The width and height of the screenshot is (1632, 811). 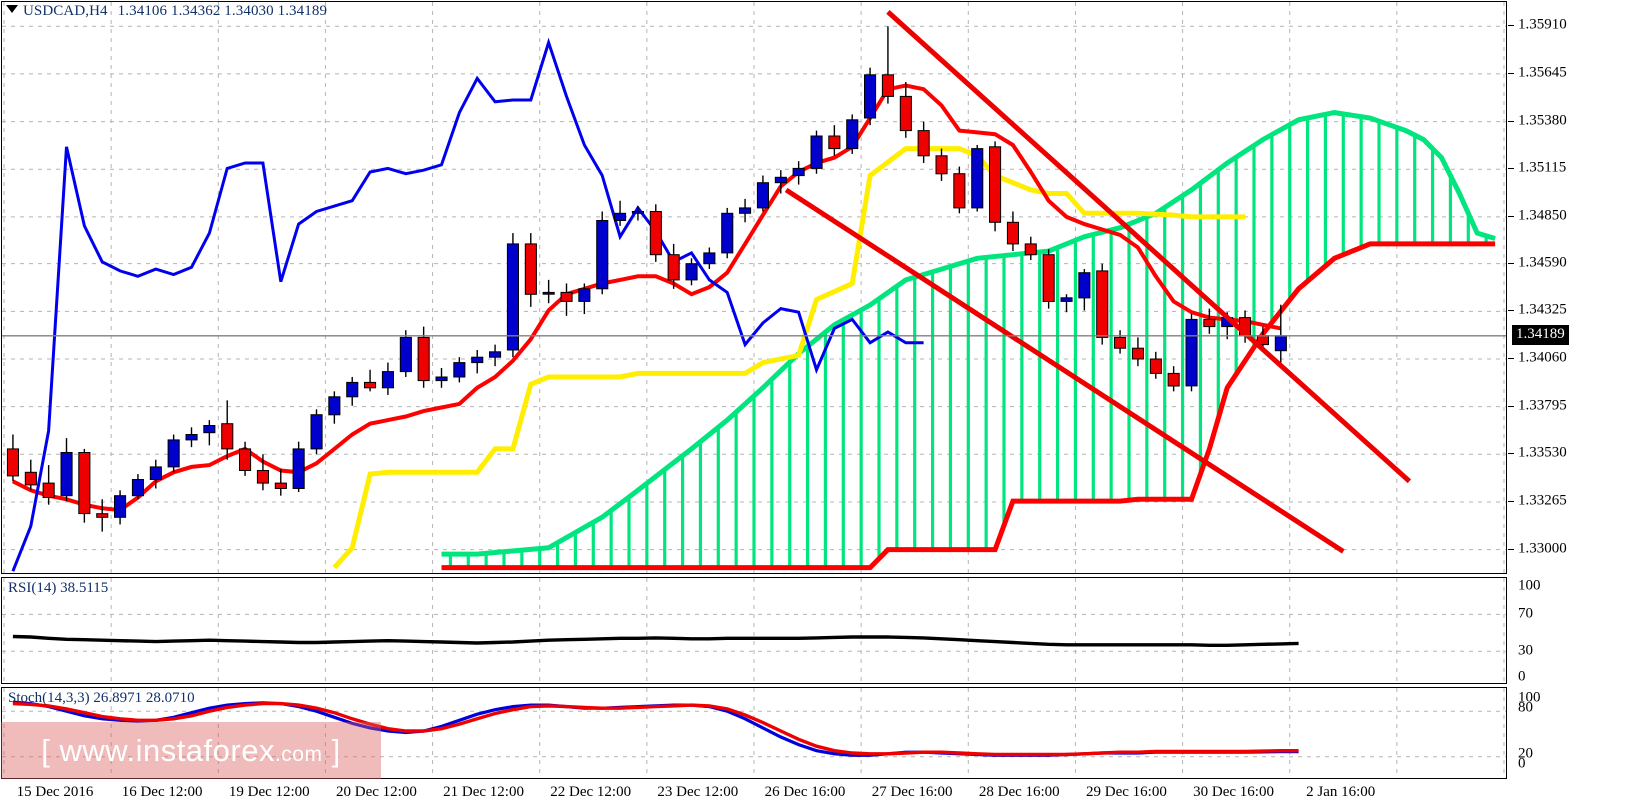 What do you see at coordinates (336, 750) in the screenshot?
I see `watermark-bracket-close: ]` at bounding box center [336, 750].